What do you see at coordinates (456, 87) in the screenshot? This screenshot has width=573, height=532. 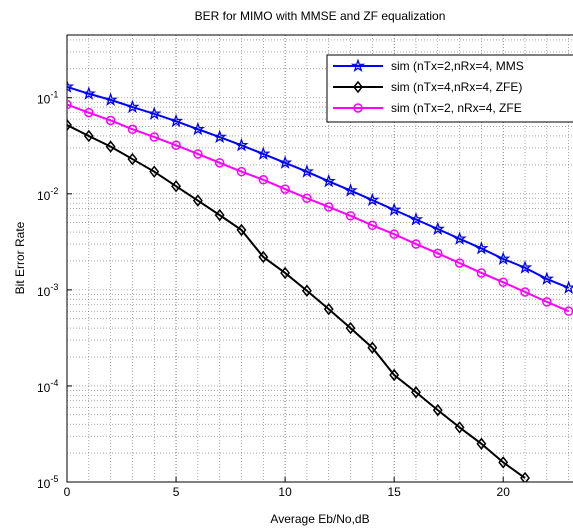 I see `legend-label: sim (nTx=4,nRx=4, ZFE)` at bounding box center [456, 87].